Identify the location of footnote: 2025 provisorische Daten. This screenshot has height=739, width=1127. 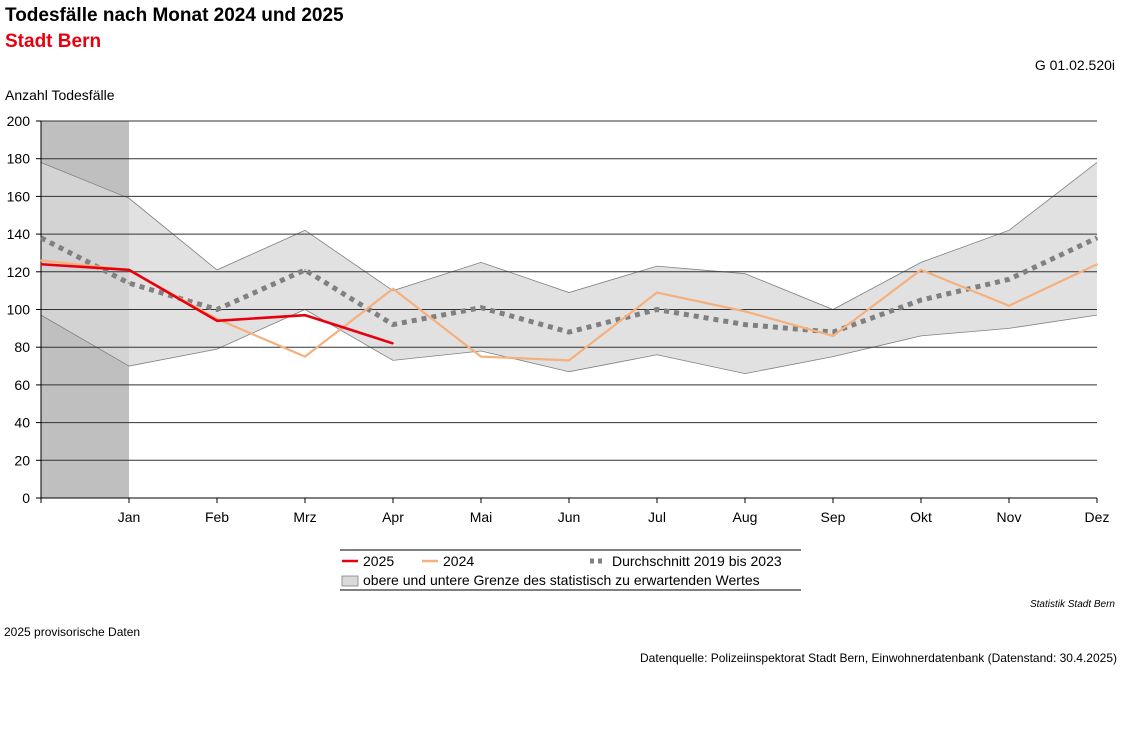
(72, 632).